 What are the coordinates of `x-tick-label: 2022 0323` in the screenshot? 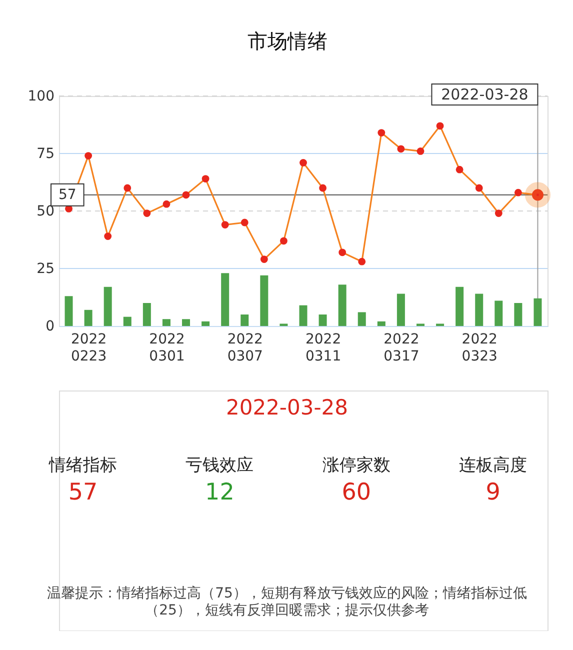 It's located at (480, 348).